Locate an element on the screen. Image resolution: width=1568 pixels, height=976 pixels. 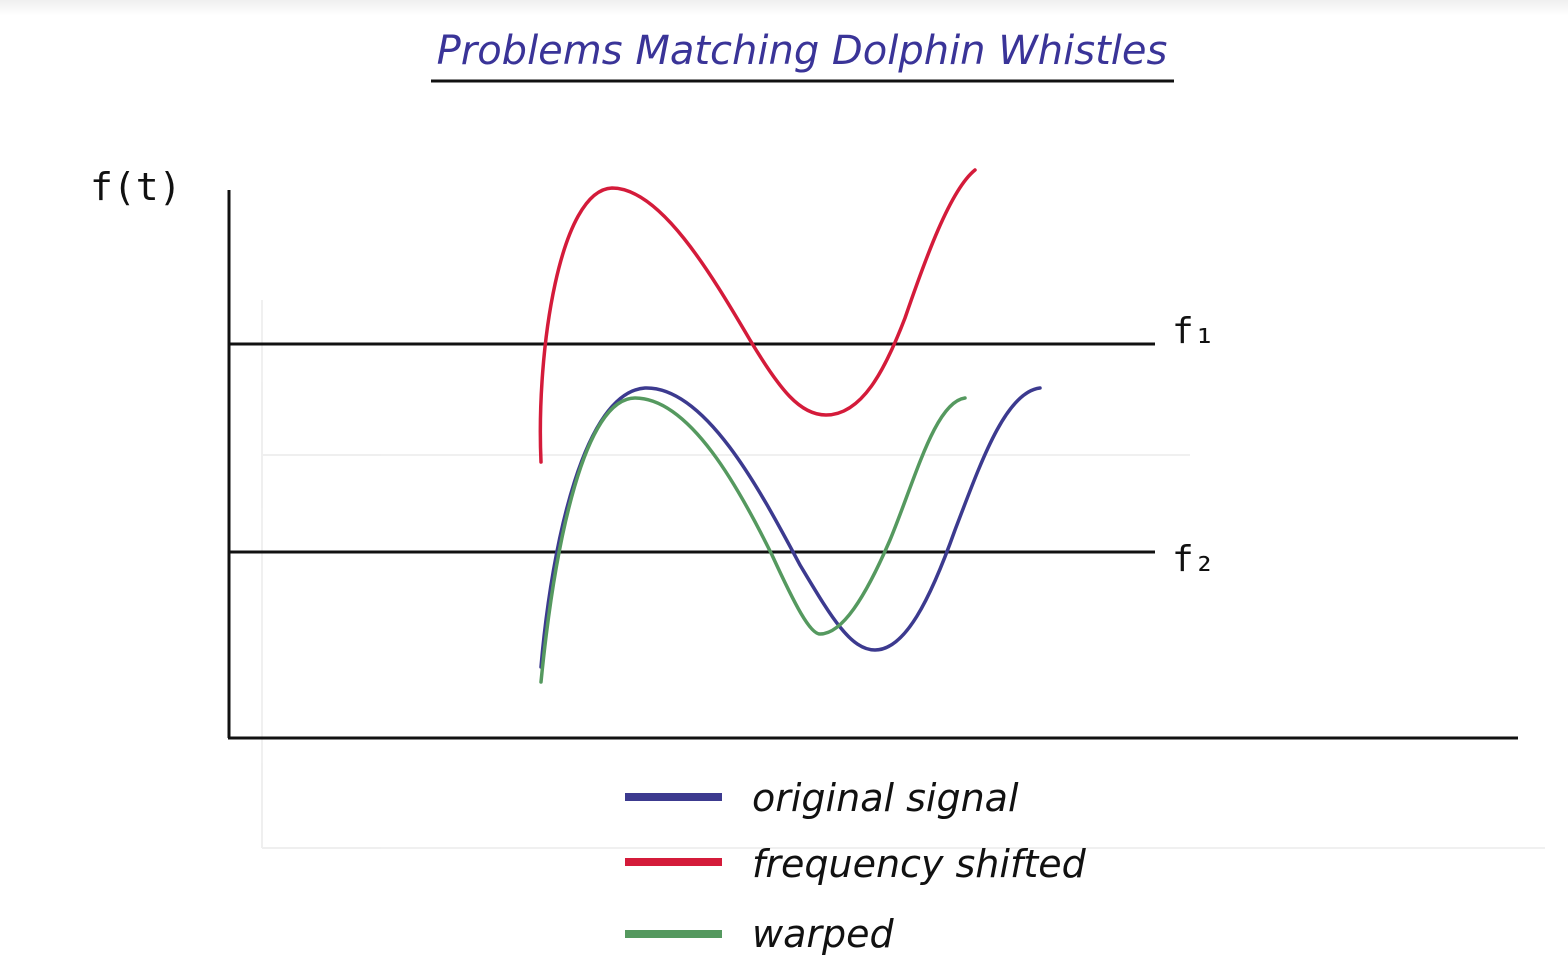
warped-curve is located at coordinates (753, 540).